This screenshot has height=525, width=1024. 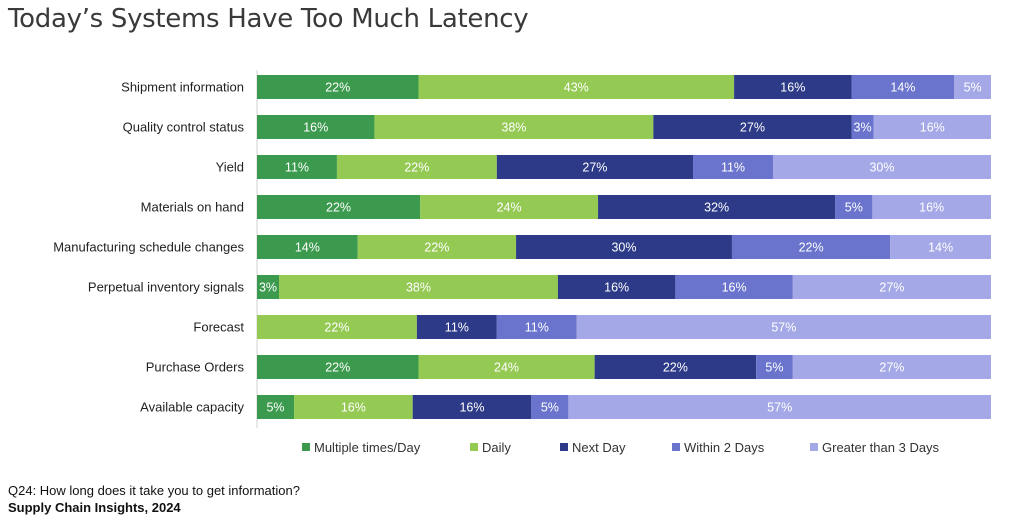 I want to click on bar-quality-control-status-multiple-times-day, so click(x=316, y=127).